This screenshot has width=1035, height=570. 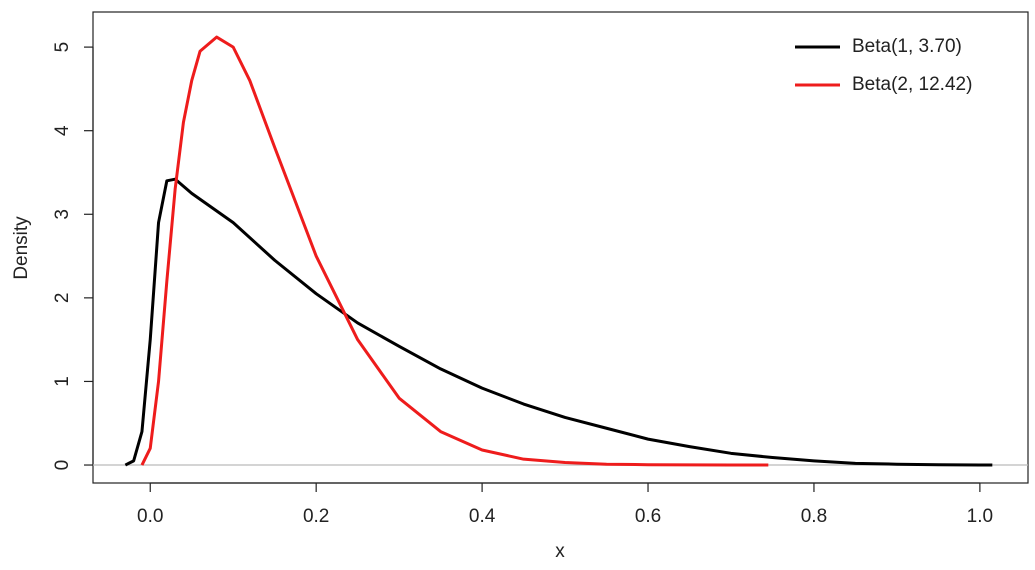 I want to click on x-tick-label: 0.0, so click(x=150, y=516).